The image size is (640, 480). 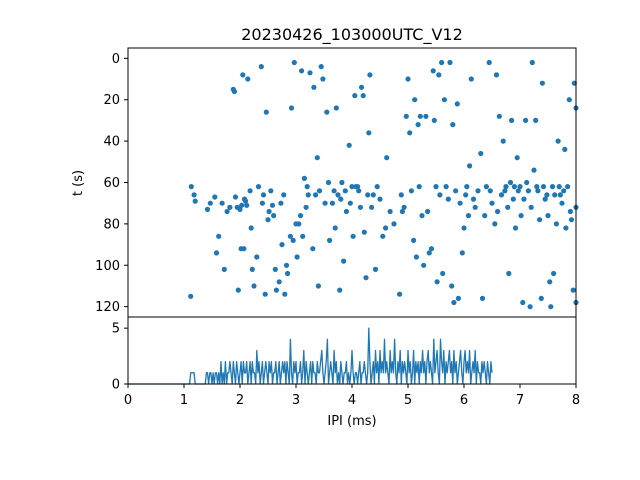 What do you see at coordinates (184, 400) in the screenshot?
I see `x-tick-label: 1` at bounding box center [184, 400].